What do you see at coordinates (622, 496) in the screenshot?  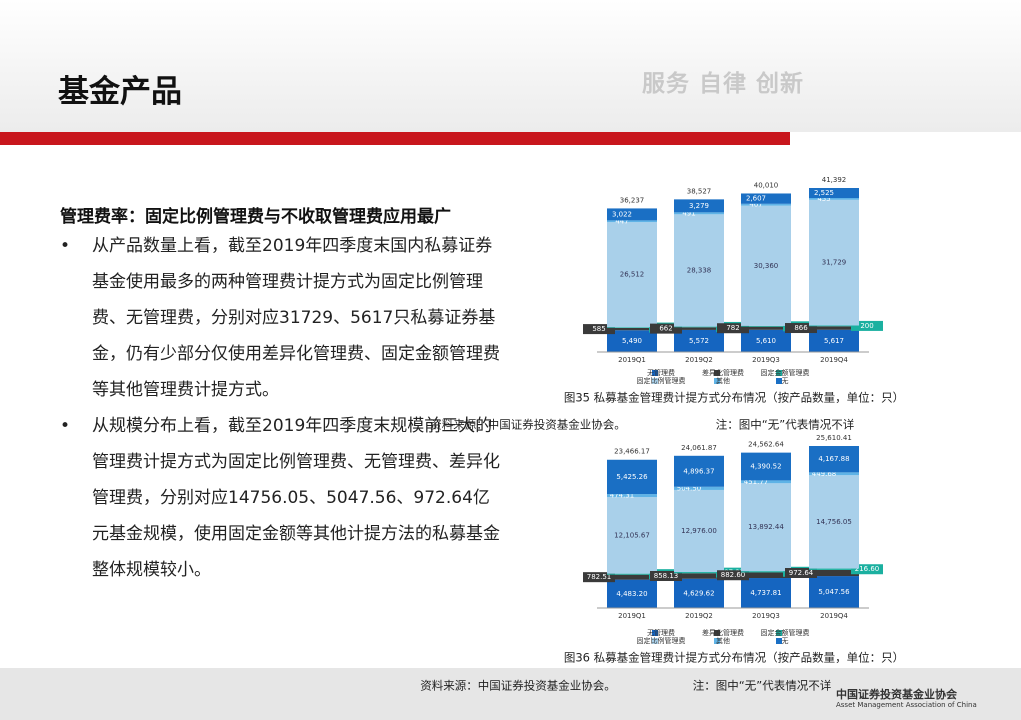 I see `value-label: 474.31` at bounding box center [622, 496].